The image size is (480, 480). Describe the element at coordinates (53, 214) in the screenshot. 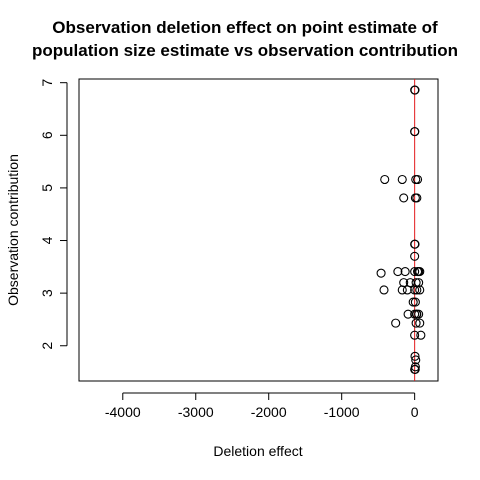

I see `y-axis: 2 3 4 5 6 7` at that location.